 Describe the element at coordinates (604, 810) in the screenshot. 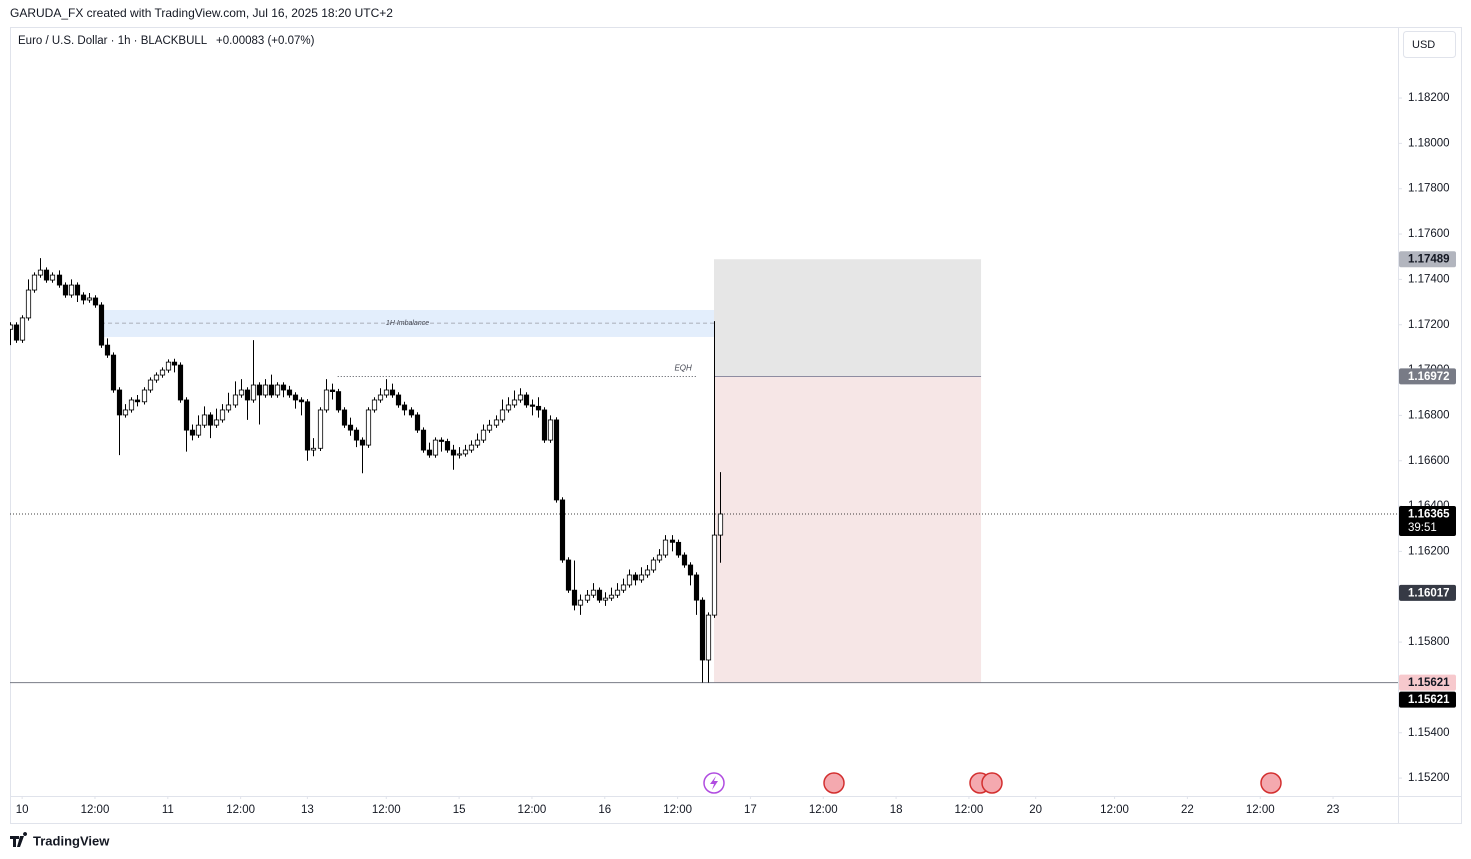

I see `x-tick-label: 16` at that location.